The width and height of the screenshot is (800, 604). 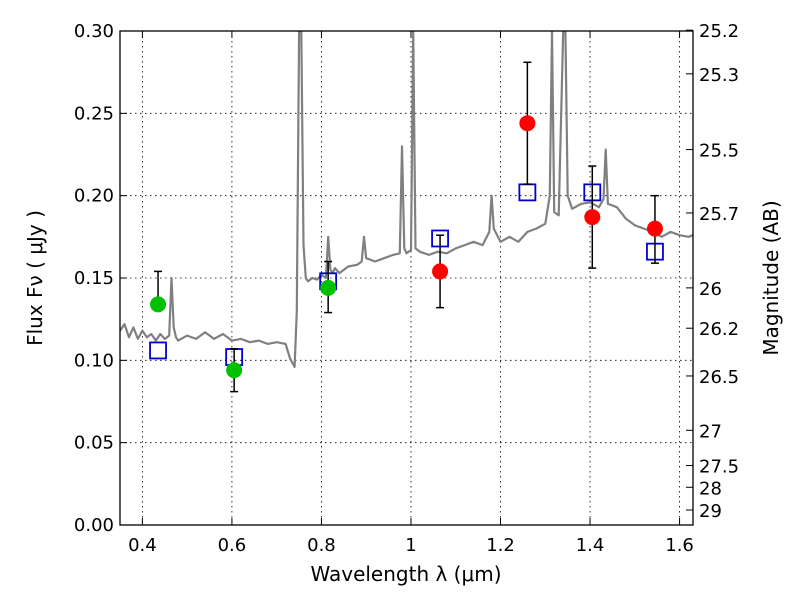 What do you see at coordinates (410, 545) in the screenshot?
I see `x-tick-label: 1` at bounding box center [410, 545].